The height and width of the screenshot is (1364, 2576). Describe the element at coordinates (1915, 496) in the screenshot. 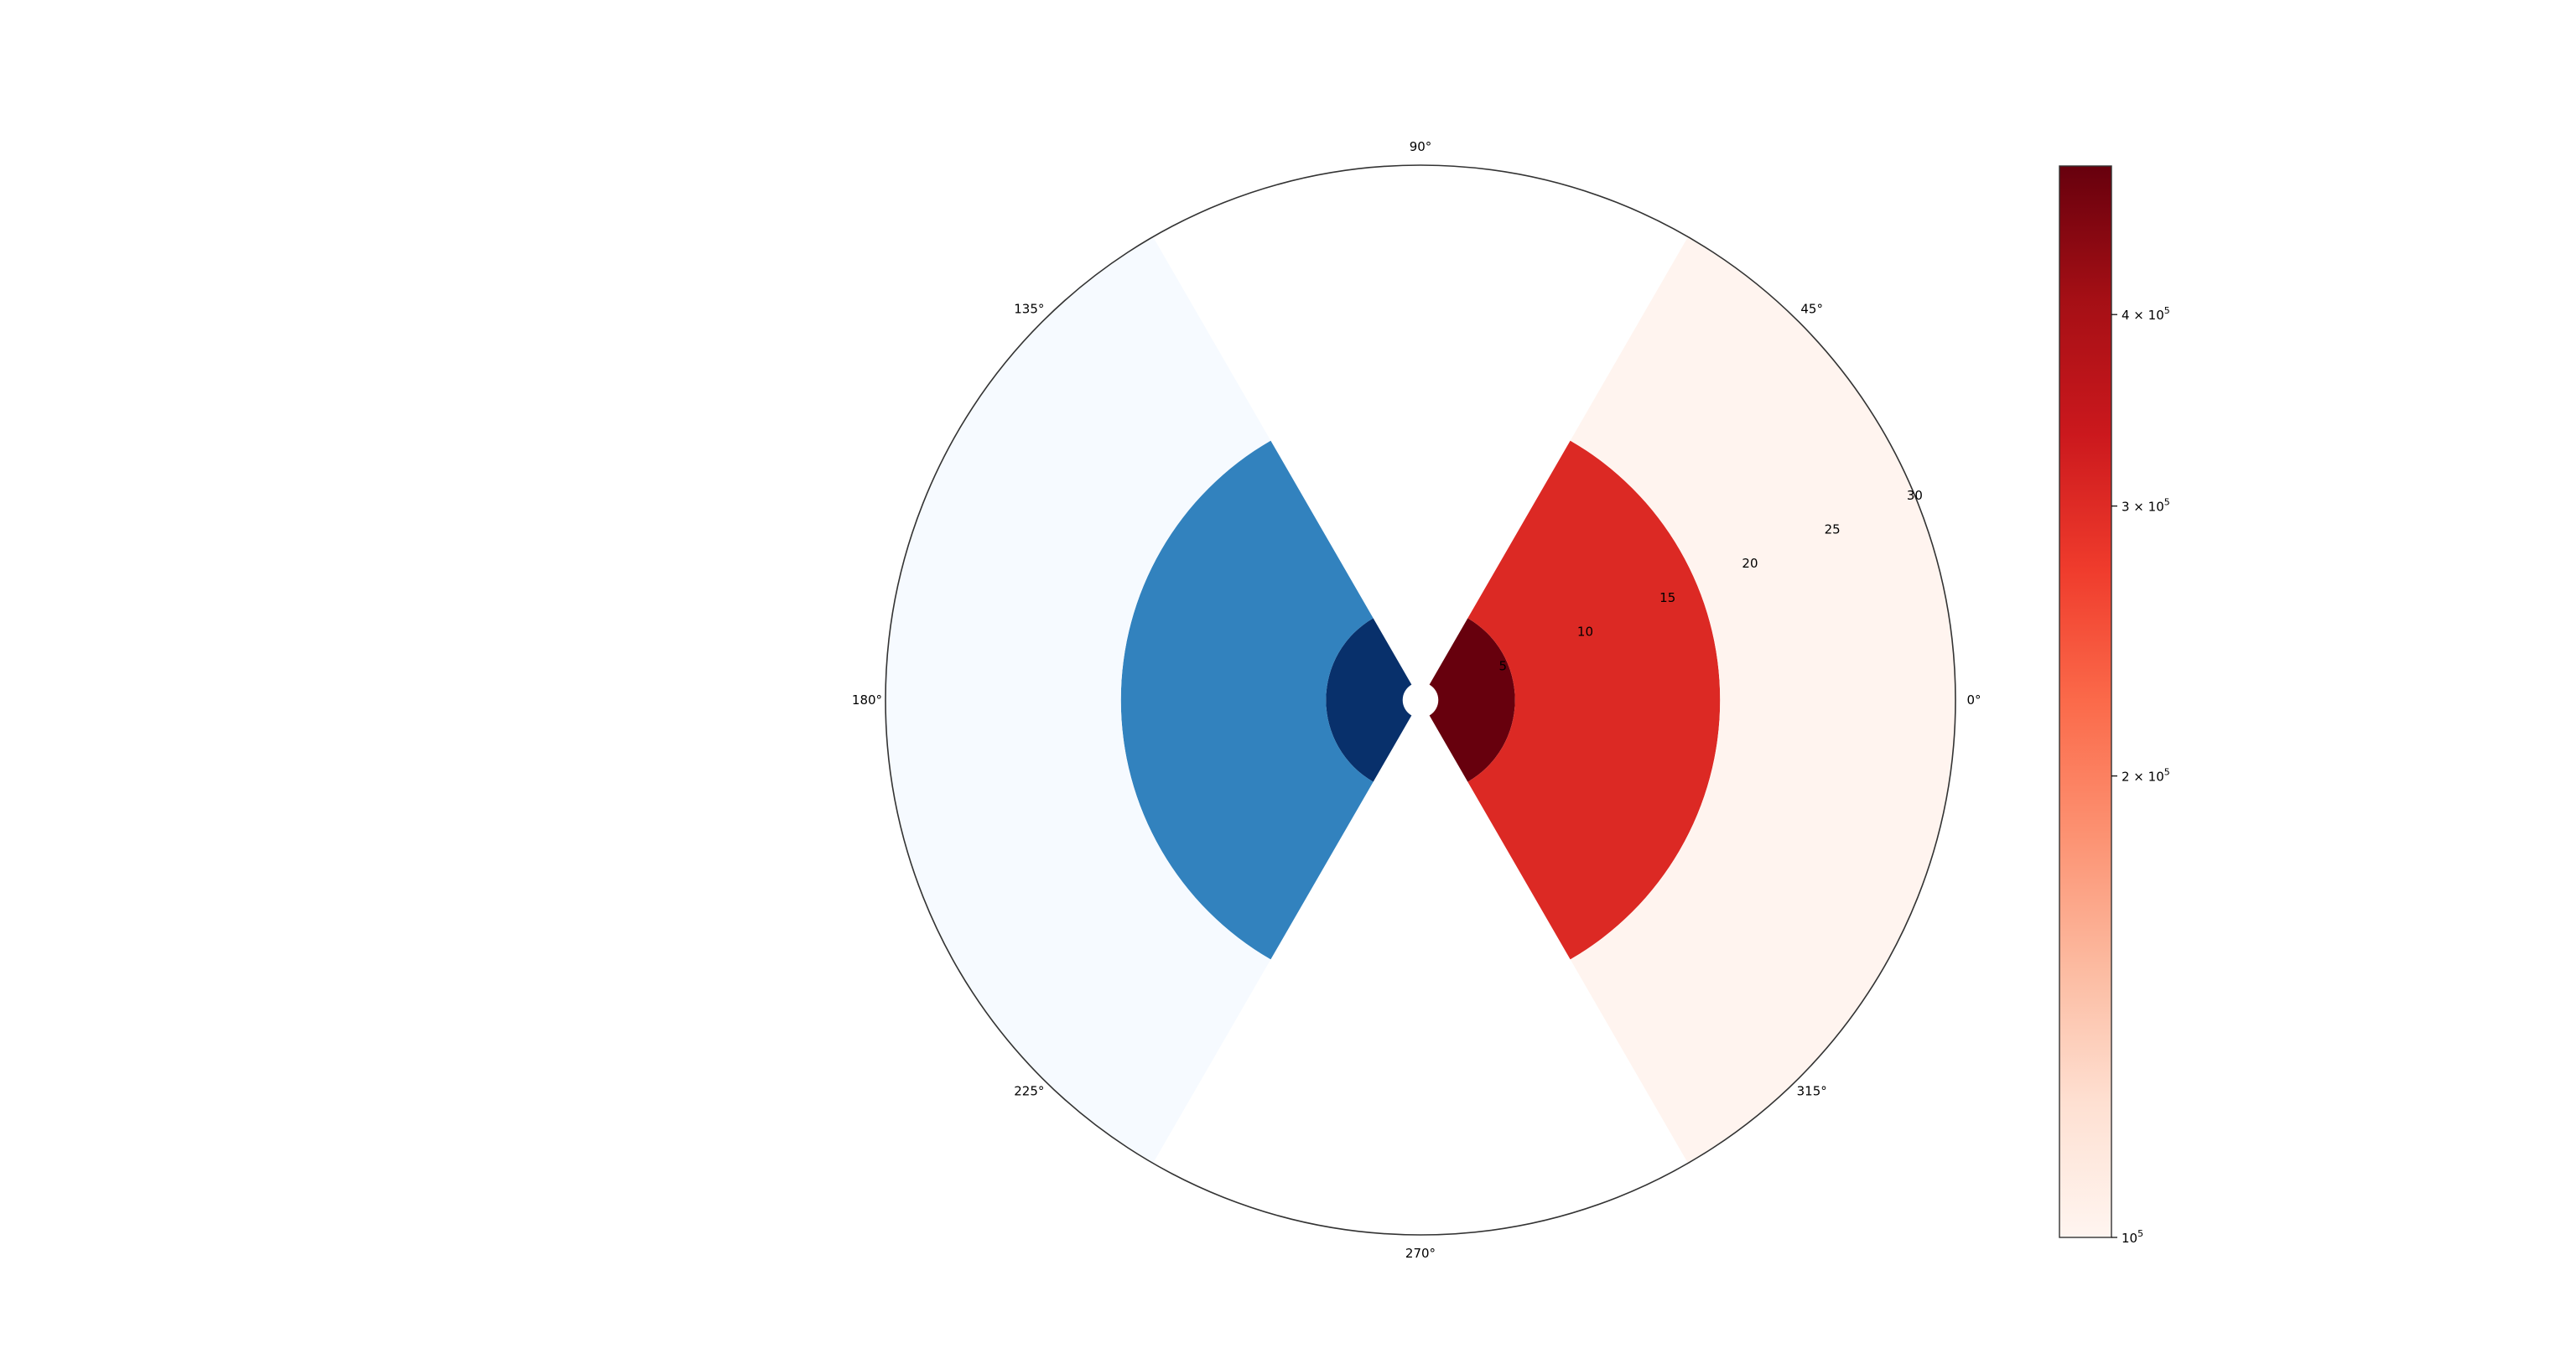

I see `radial-tick-label: 30` at that location.